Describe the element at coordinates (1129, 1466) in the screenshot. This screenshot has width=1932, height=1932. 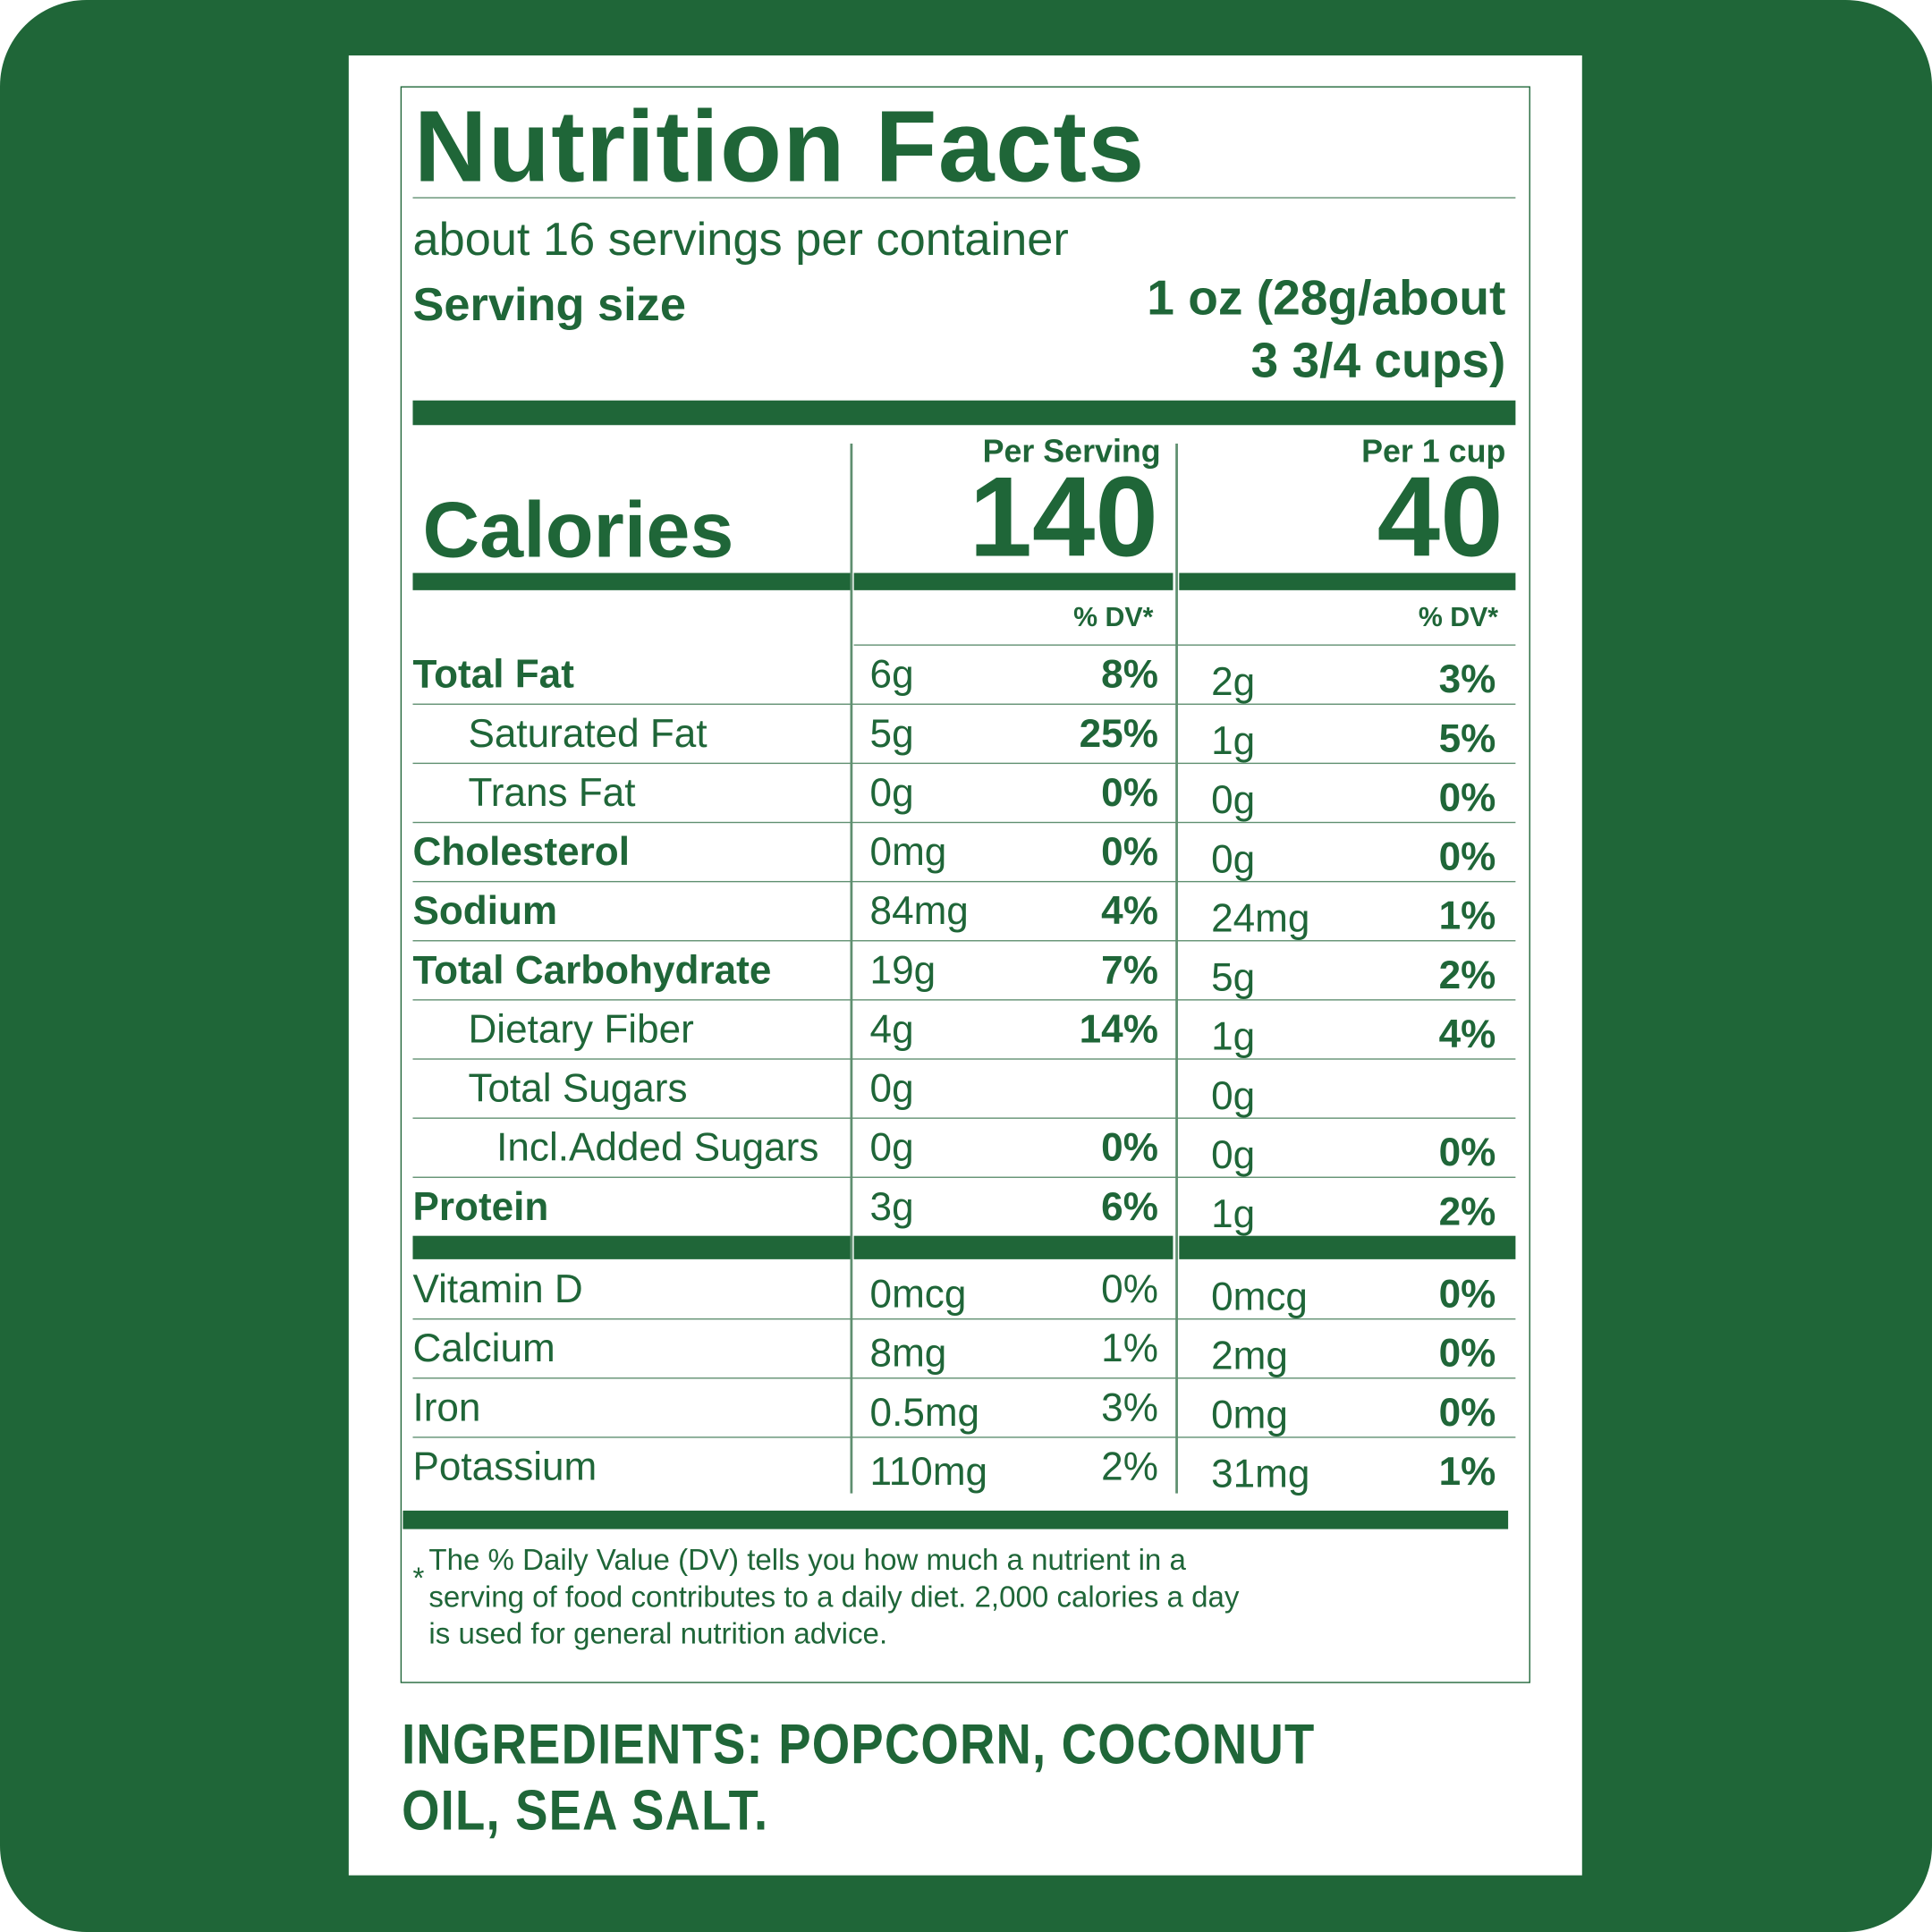
I see `dv-serving: 2%` at that location.